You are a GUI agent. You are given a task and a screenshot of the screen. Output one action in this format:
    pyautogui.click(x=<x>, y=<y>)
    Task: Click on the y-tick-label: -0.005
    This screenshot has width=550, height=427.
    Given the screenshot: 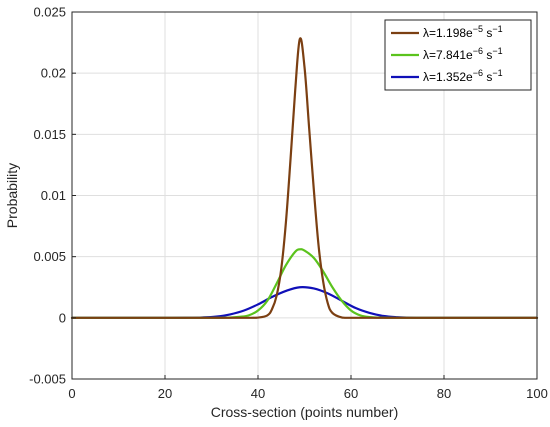 What is the action you would take?
    pyautogui.click(x=47, y=379)
    